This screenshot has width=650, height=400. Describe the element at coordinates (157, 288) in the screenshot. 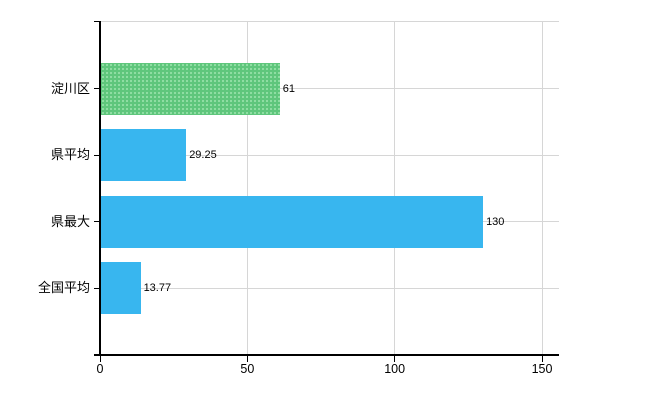

I see `value-label-3: 13.77` at that location.